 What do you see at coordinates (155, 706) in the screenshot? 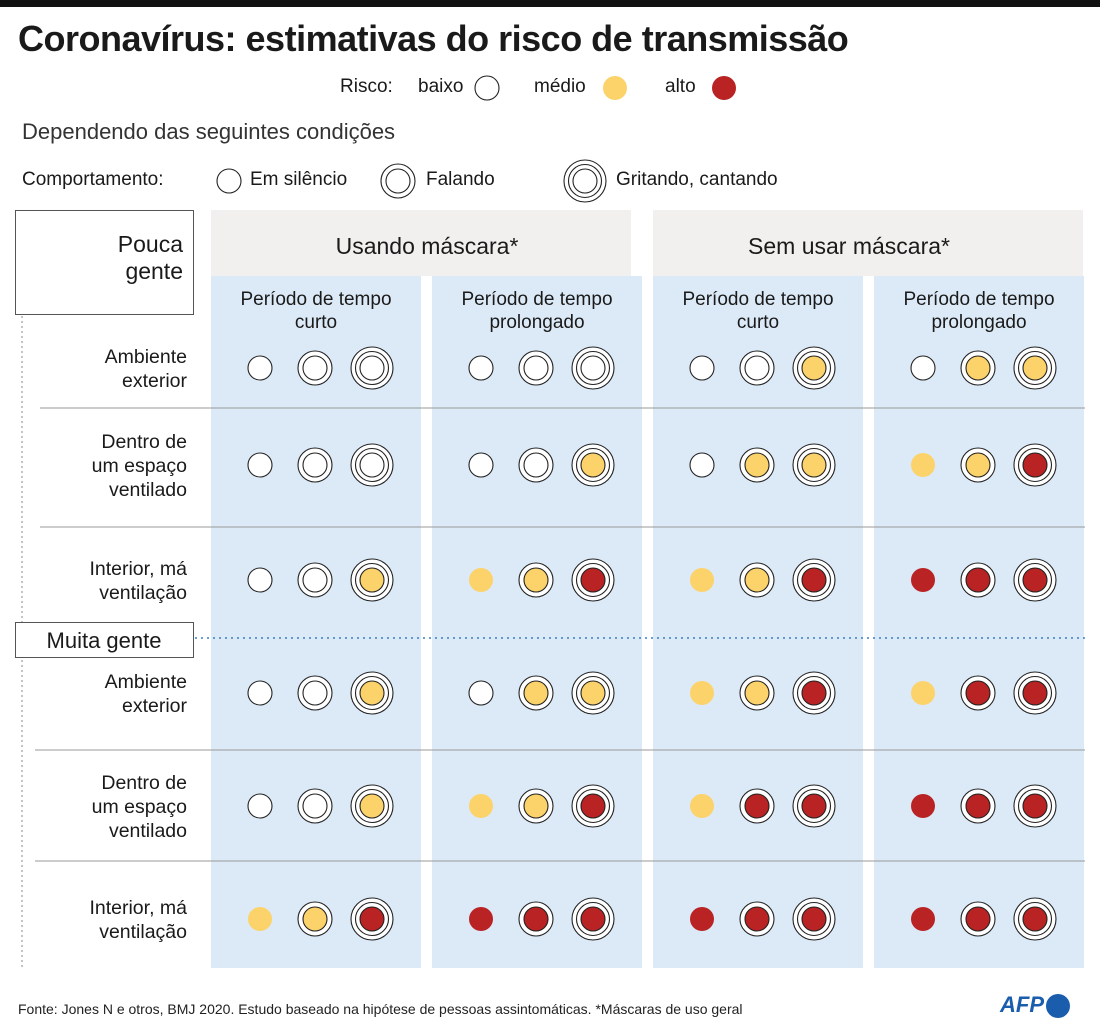
I see `row-label-4-line2: exterior` at bounding box center [155, 706].